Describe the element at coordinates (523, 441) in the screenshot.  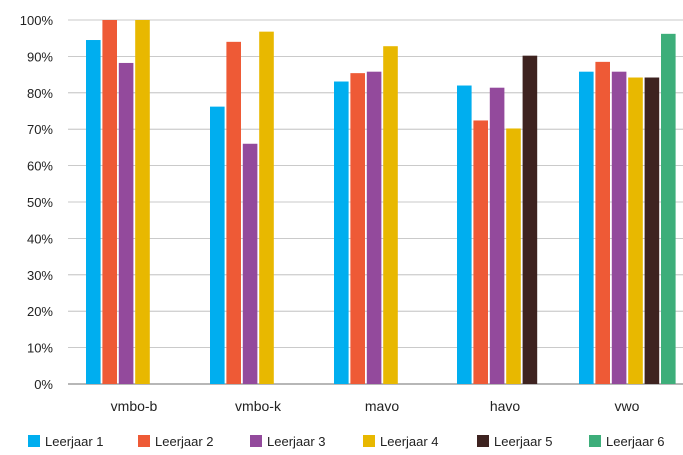
I see `legend-label: Leerjaar 5` at that location.